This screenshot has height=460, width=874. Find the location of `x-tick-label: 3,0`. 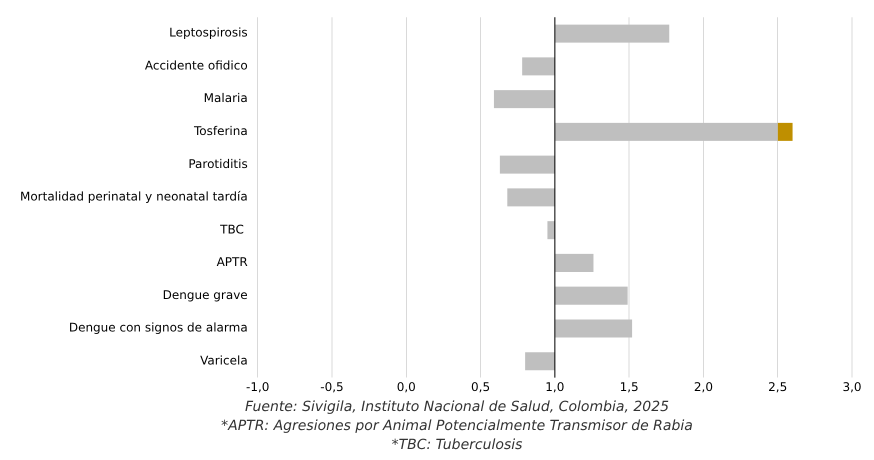

x-tick-label: 3,0 is located at coordinates (852, 387).